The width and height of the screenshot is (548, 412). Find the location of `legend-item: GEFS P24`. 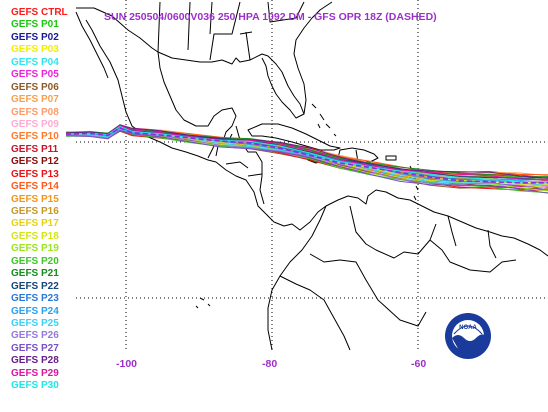

legend-item: GEFS P24 is located at coordinates (35, 311).